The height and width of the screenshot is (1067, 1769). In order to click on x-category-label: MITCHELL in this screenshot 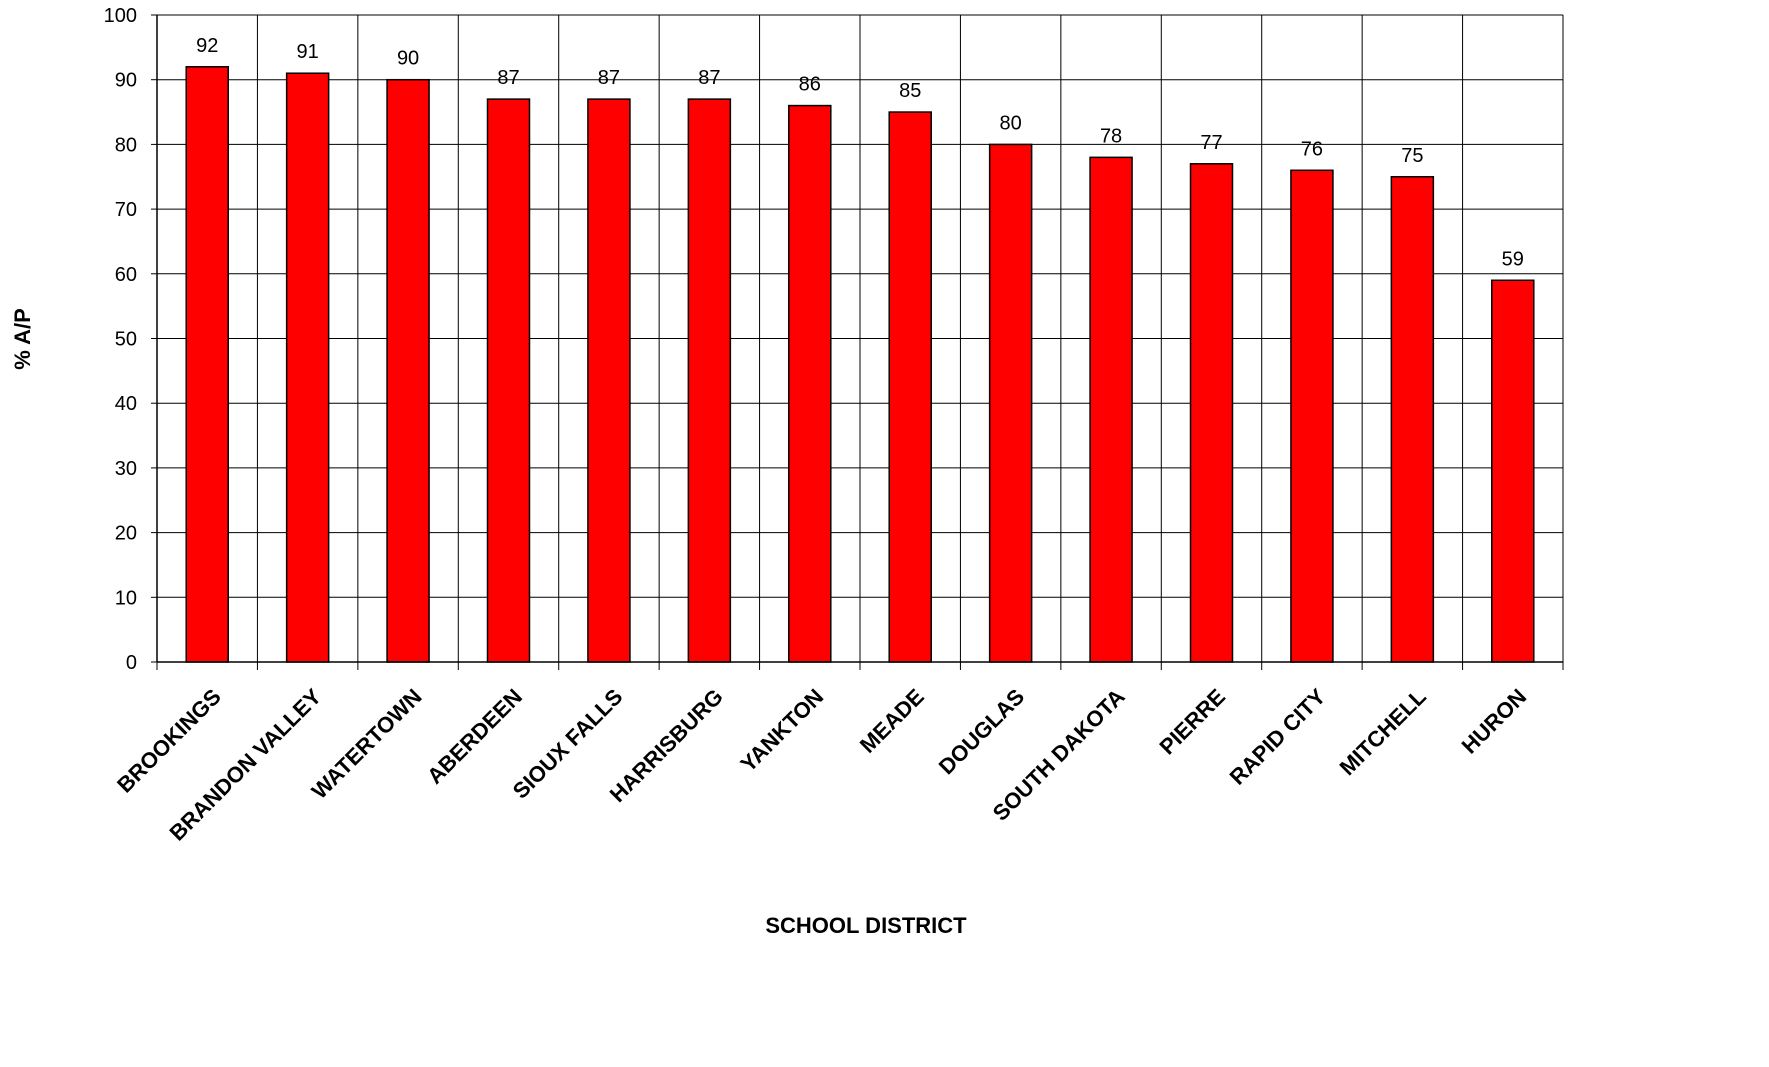, I will do `click(1383, 732)`.